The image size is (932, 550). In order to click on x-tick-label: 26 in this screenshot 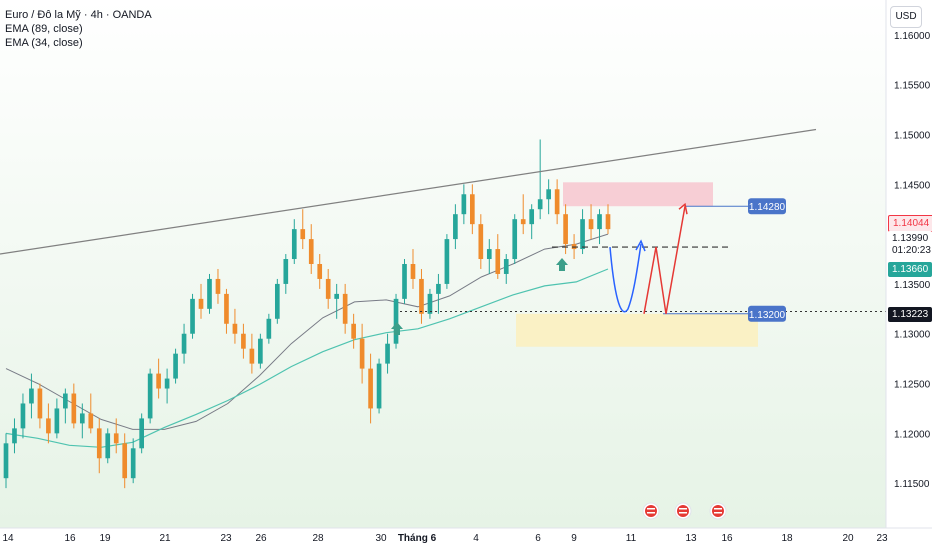, I will do `click(261, 538)`.